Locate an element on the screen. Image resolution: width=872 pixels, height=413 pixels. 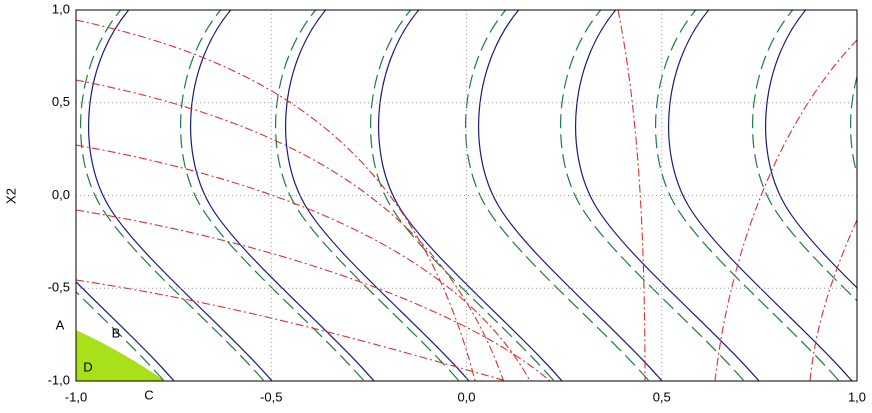
y-axis-label: X2 is located at coordinates (10, 196).